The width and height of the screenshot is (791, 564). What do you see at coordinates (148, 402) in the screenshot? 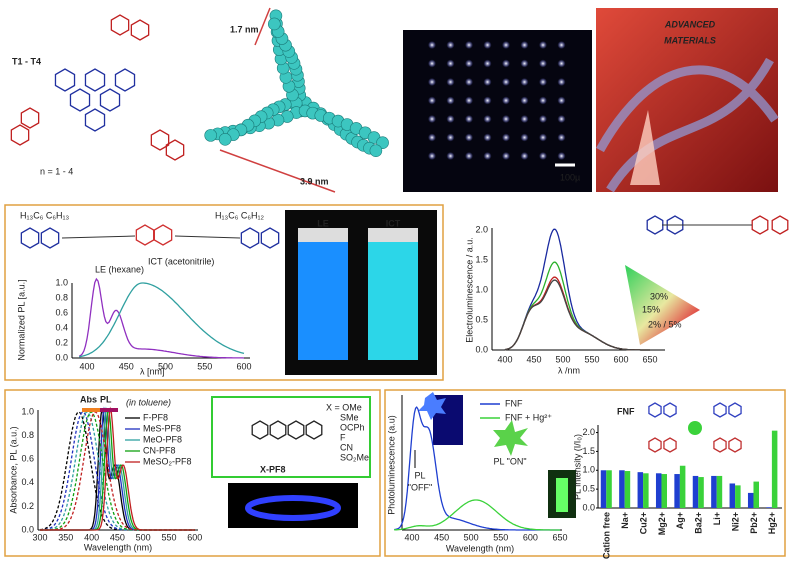
I see `solvent-label: (in toluene)` at bounding box center [148, 402].